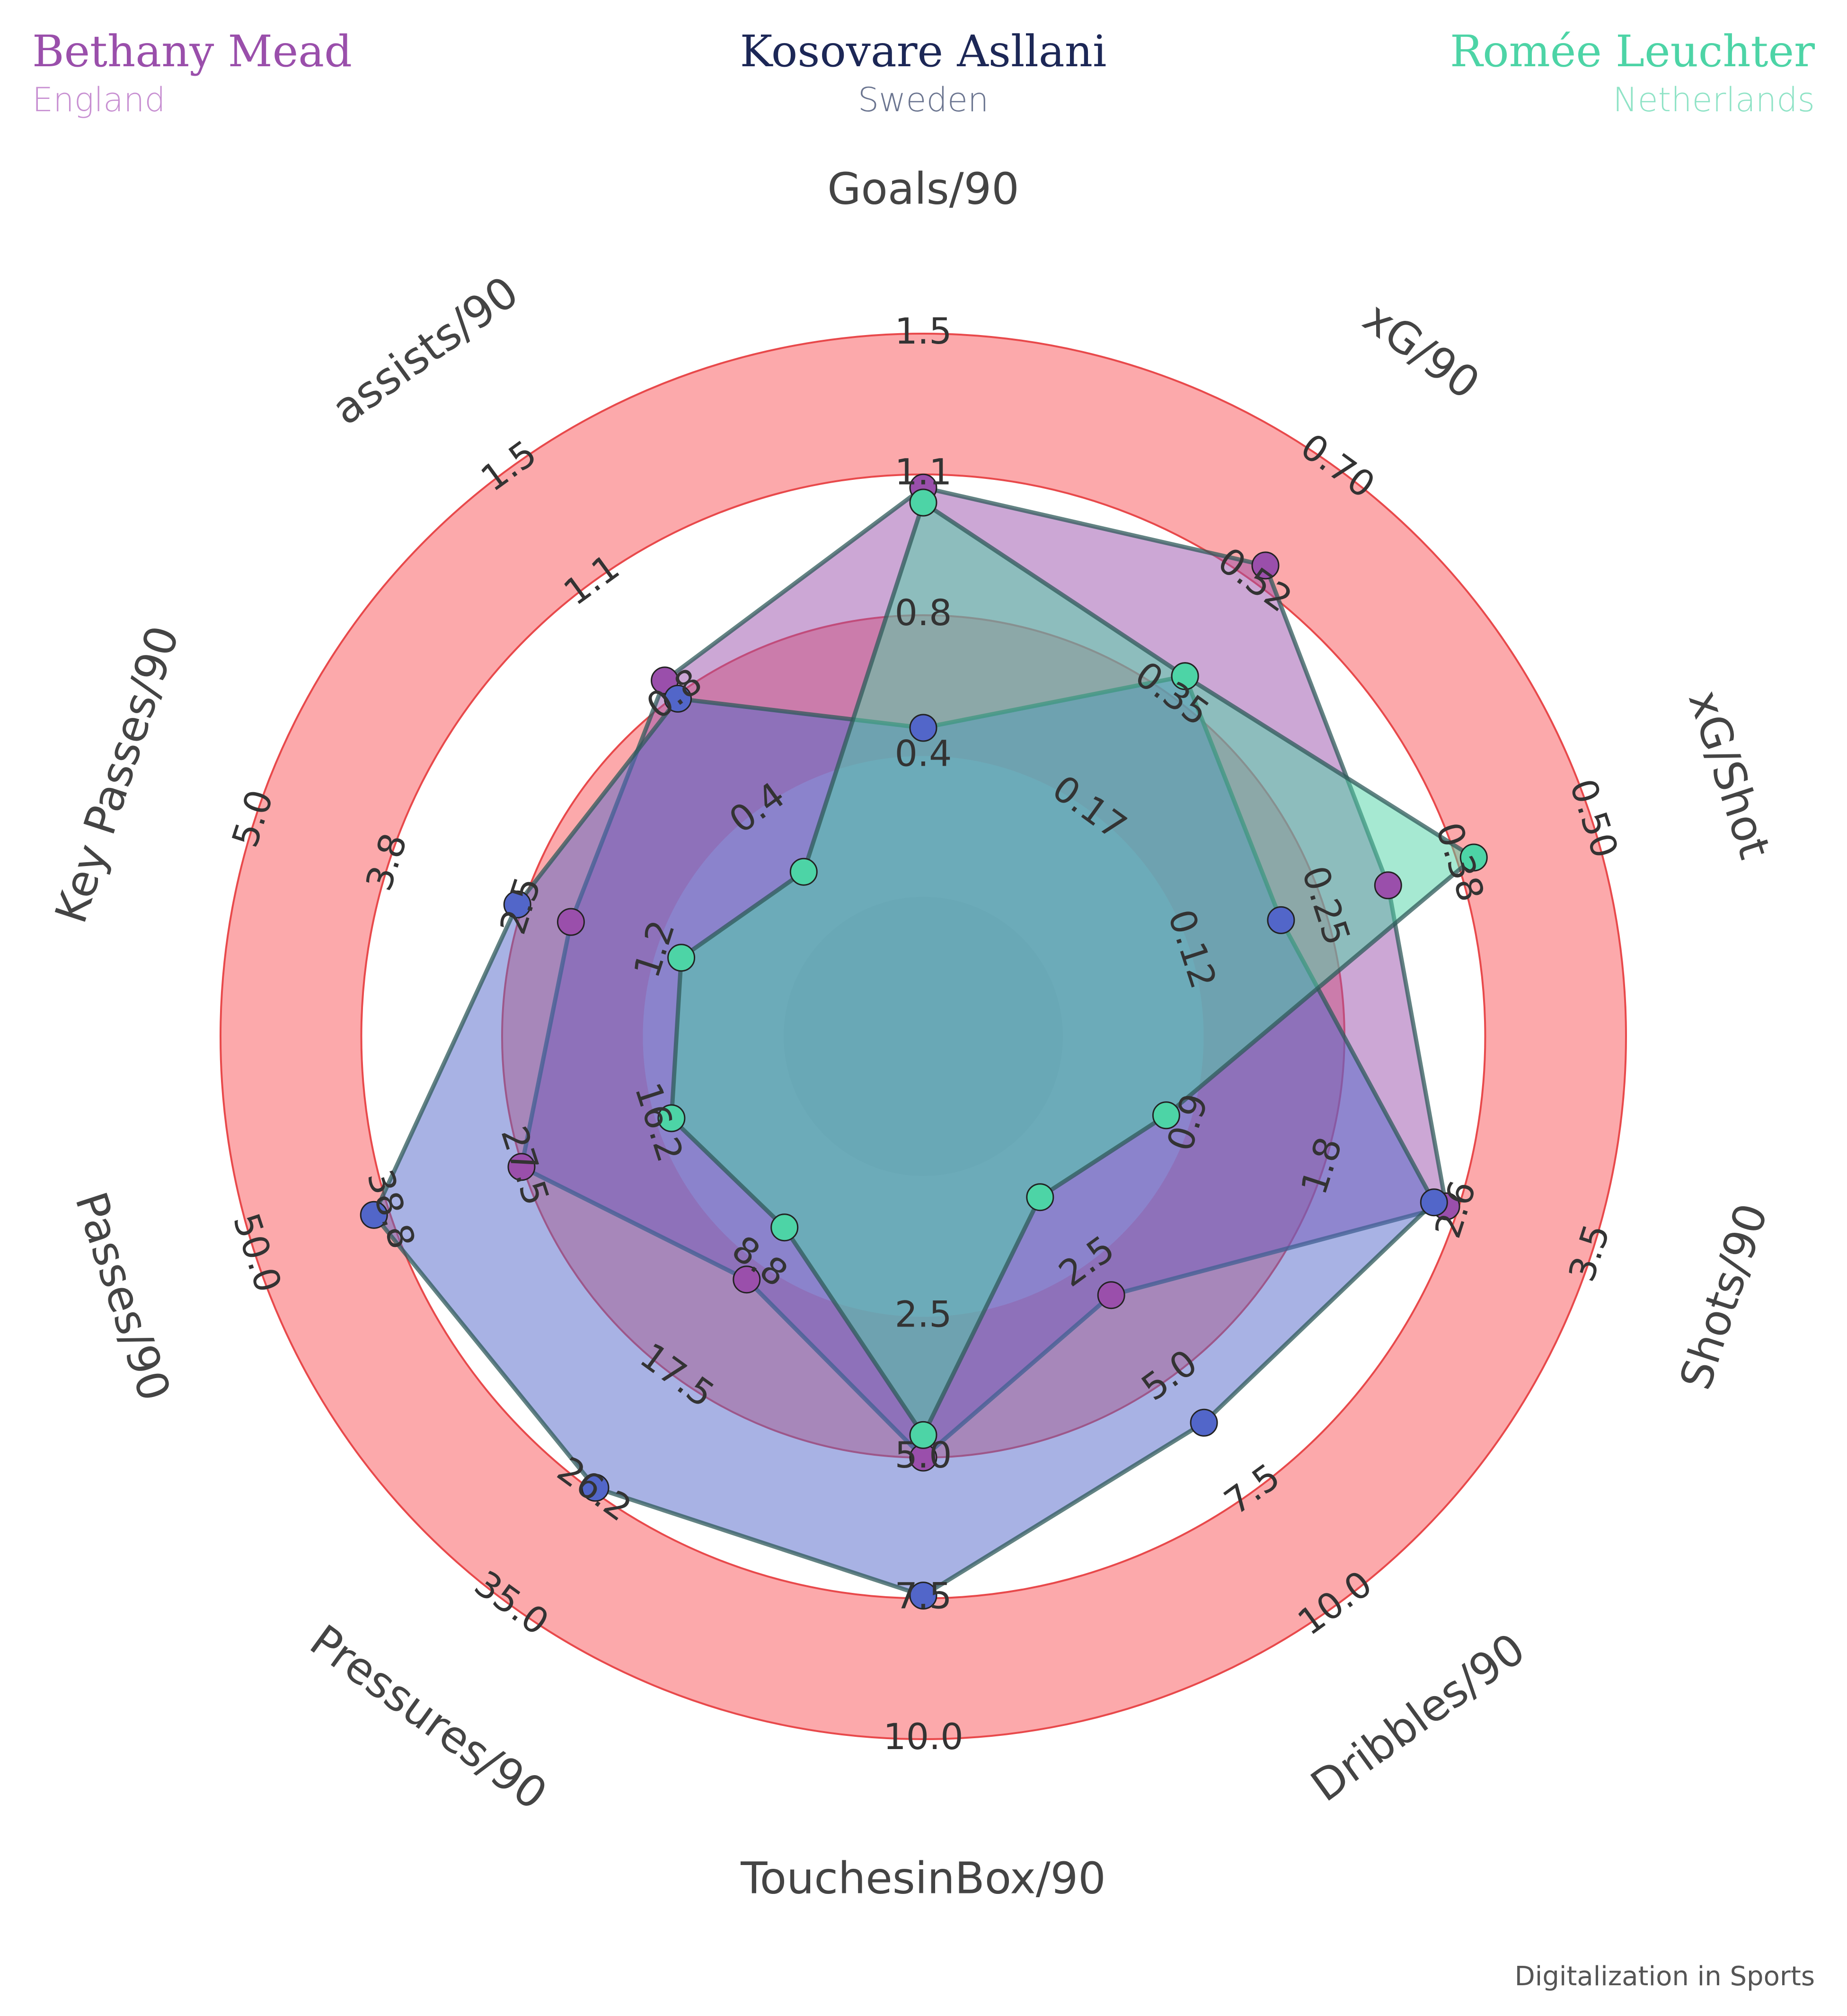 This screenshot has width=1847, height=2016. Describe the element at coordinates (923, 472) in the screenshot. I see `tick-label-0-2: 1.1` at that location.